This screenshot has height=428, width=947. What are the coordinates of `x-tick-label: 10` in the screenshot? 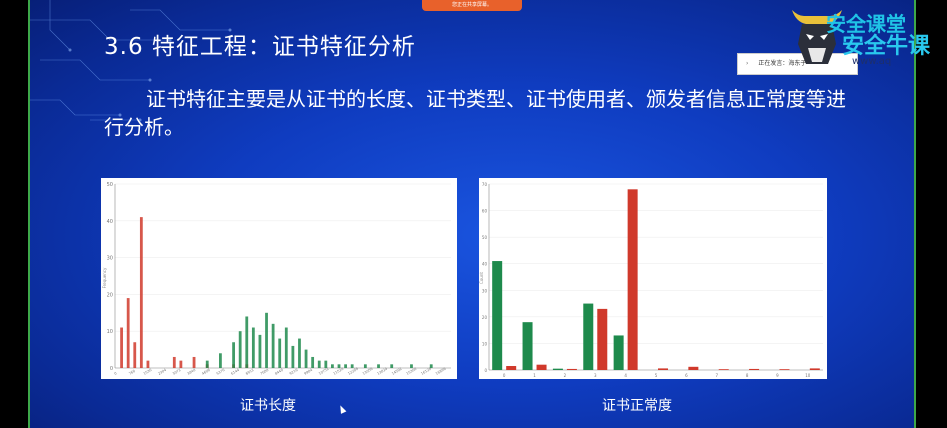 It's located at (808, 375).